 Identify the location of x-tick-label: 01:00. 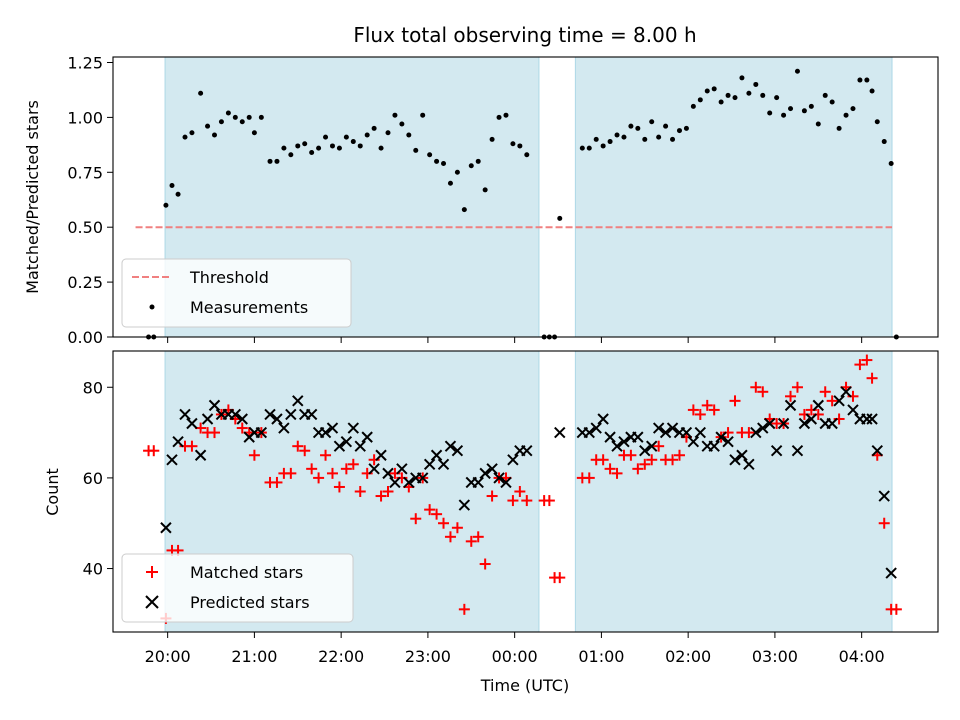
(601, 656).